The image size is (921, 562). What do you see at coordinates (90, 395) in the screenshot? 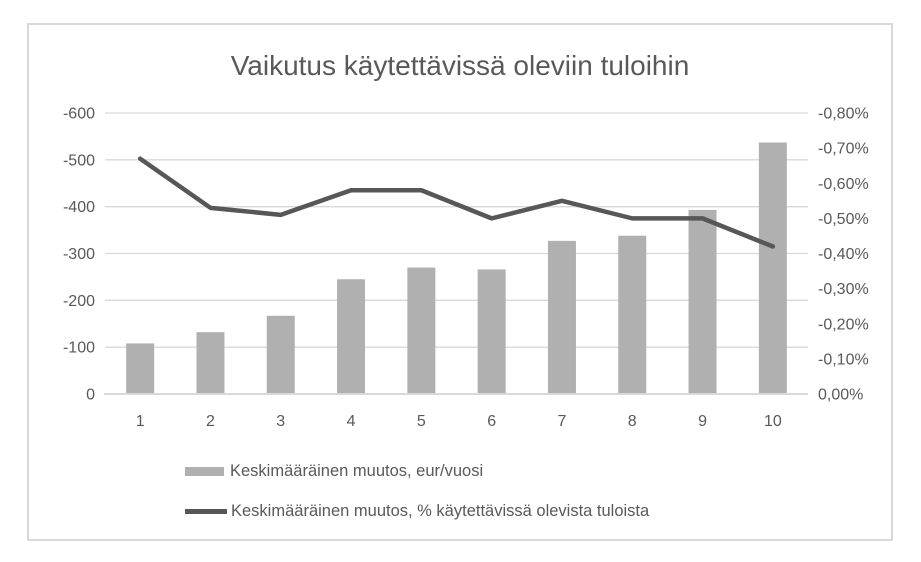
I see `left-axis-tick-label: 0` at bounding box center [90, 395].